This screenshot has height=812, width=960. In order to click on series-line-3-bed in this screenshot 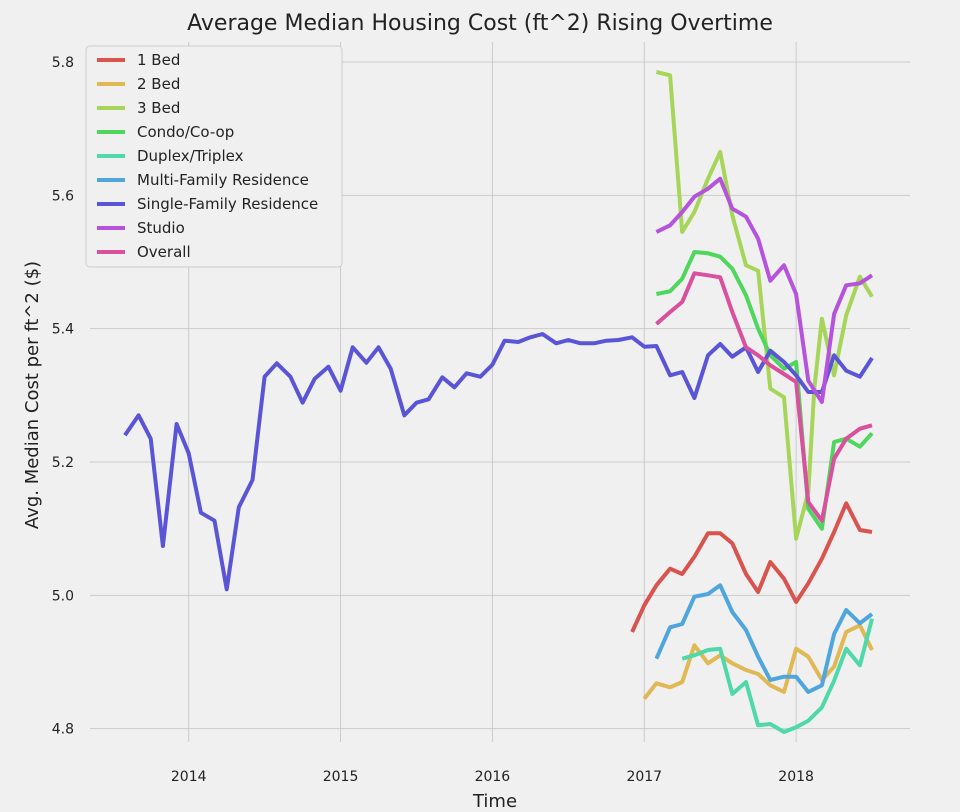, I will do `click(764, 305)`.